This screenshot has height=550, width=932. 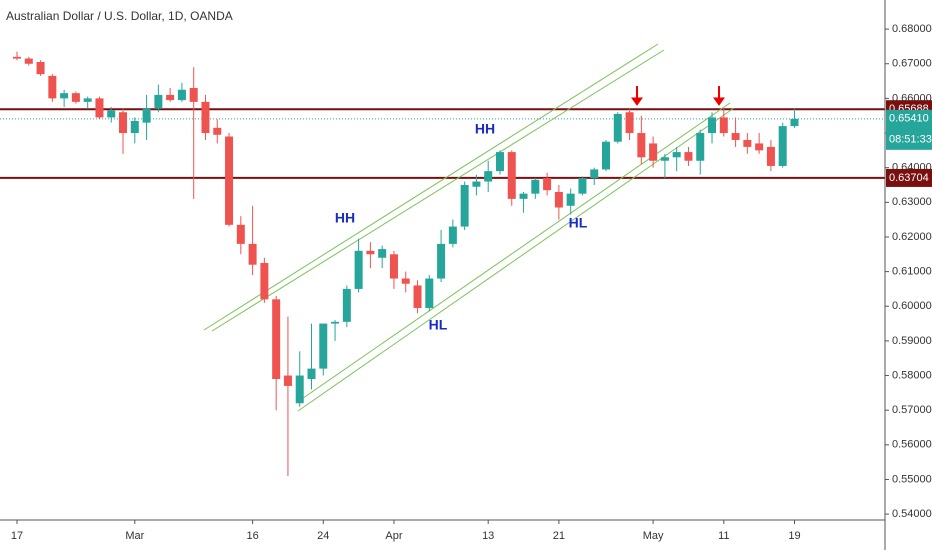 I want to click on x-tick-label: Mar, so click(x=134, y=536).